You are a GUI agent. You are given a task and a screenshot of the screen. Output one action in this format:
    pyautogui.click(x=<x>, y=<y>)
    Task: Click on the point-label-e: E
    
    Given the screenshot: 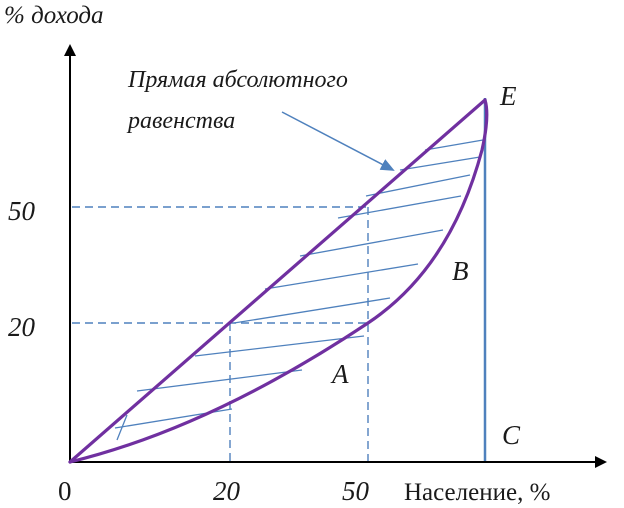 What is the action you would take?
    pyautogui.click(x=508, y=96)
    